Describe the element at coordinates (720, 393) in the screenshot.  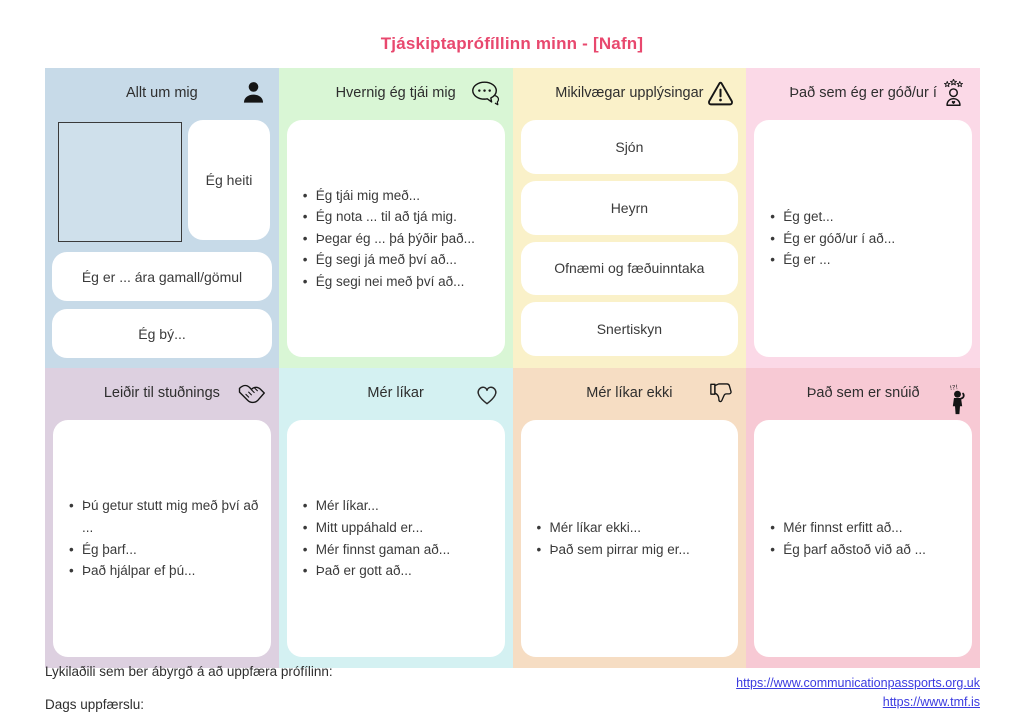
I see `thumbs-down-icon` at that location.